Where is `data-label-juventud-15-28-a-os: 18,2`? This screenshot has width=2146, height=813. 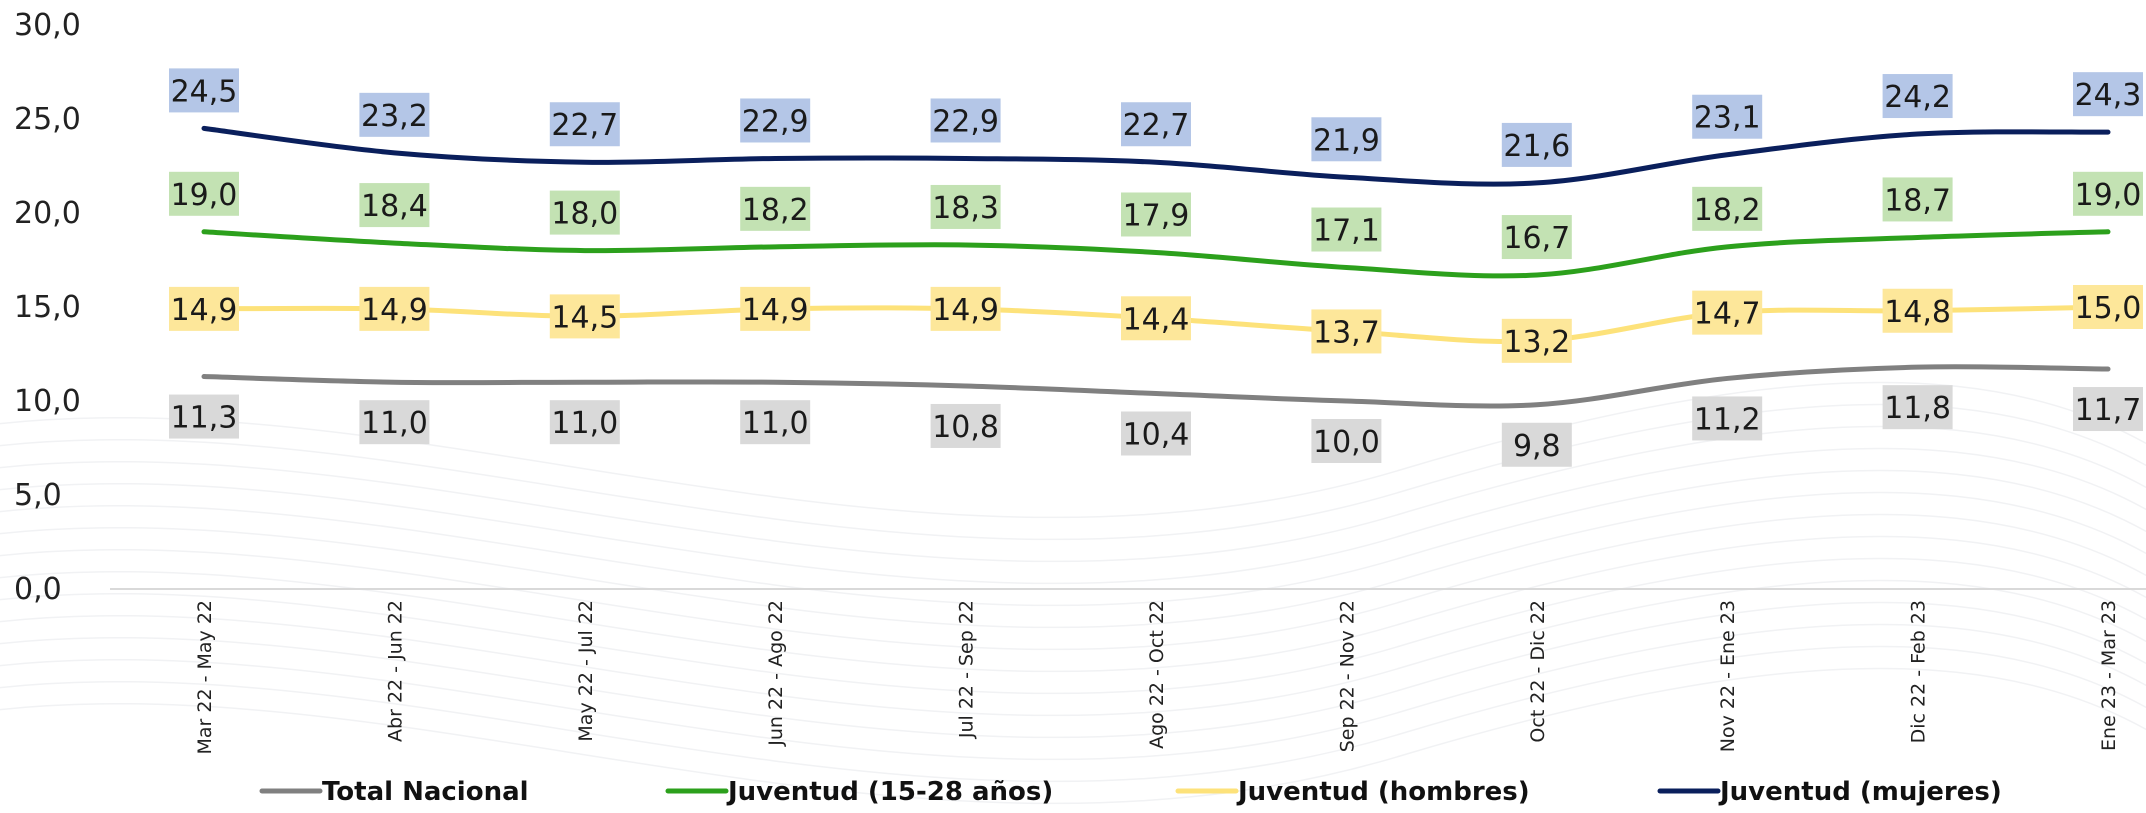
data-label-juventud-15-28-a-os: 18,2 is located at coordinates (775, 209).